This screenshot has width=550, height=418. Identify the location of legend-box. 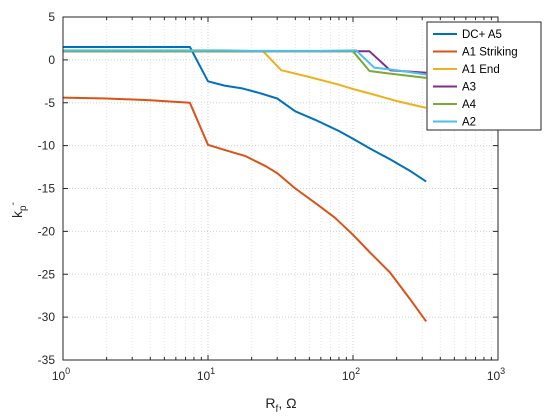
(484, 76).